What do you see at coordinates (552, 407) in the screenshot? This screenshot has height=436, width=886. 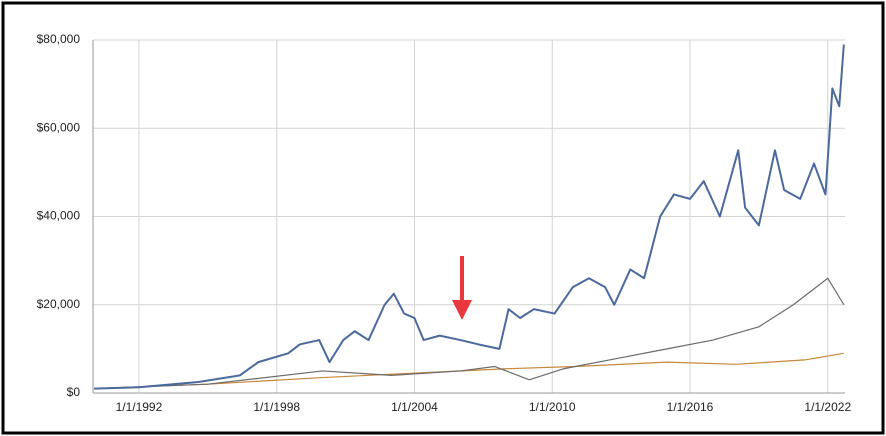 I see `x-tick-label: 1/1/2010` at bounding box center [552, 407].